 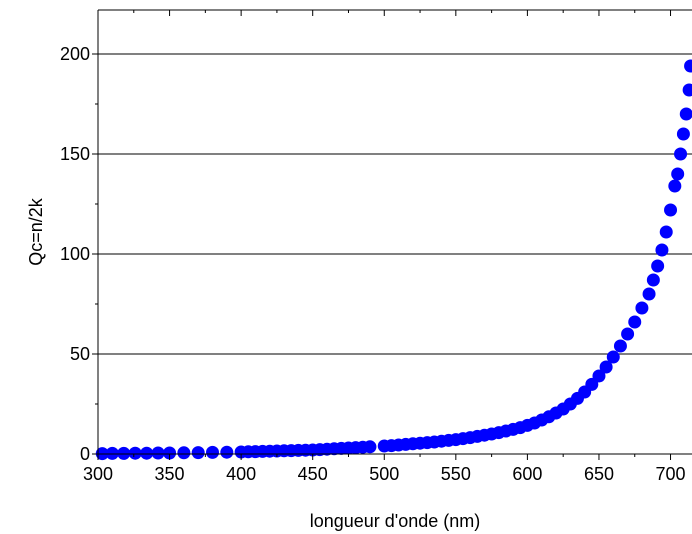 I want to click on x-axis-label: longueur d'onde (nm), so click(x=395, y=521).